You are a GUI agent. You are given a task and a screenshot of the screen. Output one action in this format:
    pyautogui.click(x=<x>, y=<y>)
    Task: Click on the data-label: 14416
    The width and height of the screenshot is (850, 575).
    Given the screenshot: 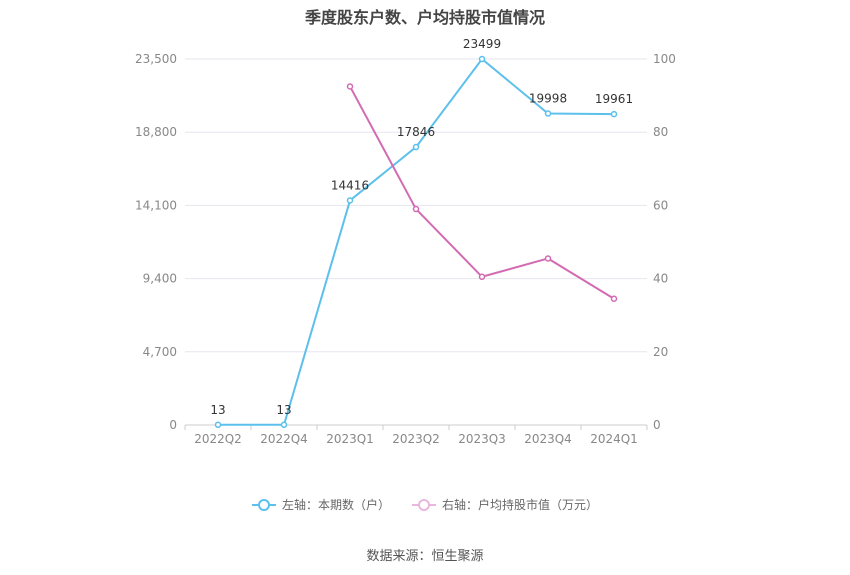 What is the action you would take?
    pyautogui.click(x=350, y=185)
    